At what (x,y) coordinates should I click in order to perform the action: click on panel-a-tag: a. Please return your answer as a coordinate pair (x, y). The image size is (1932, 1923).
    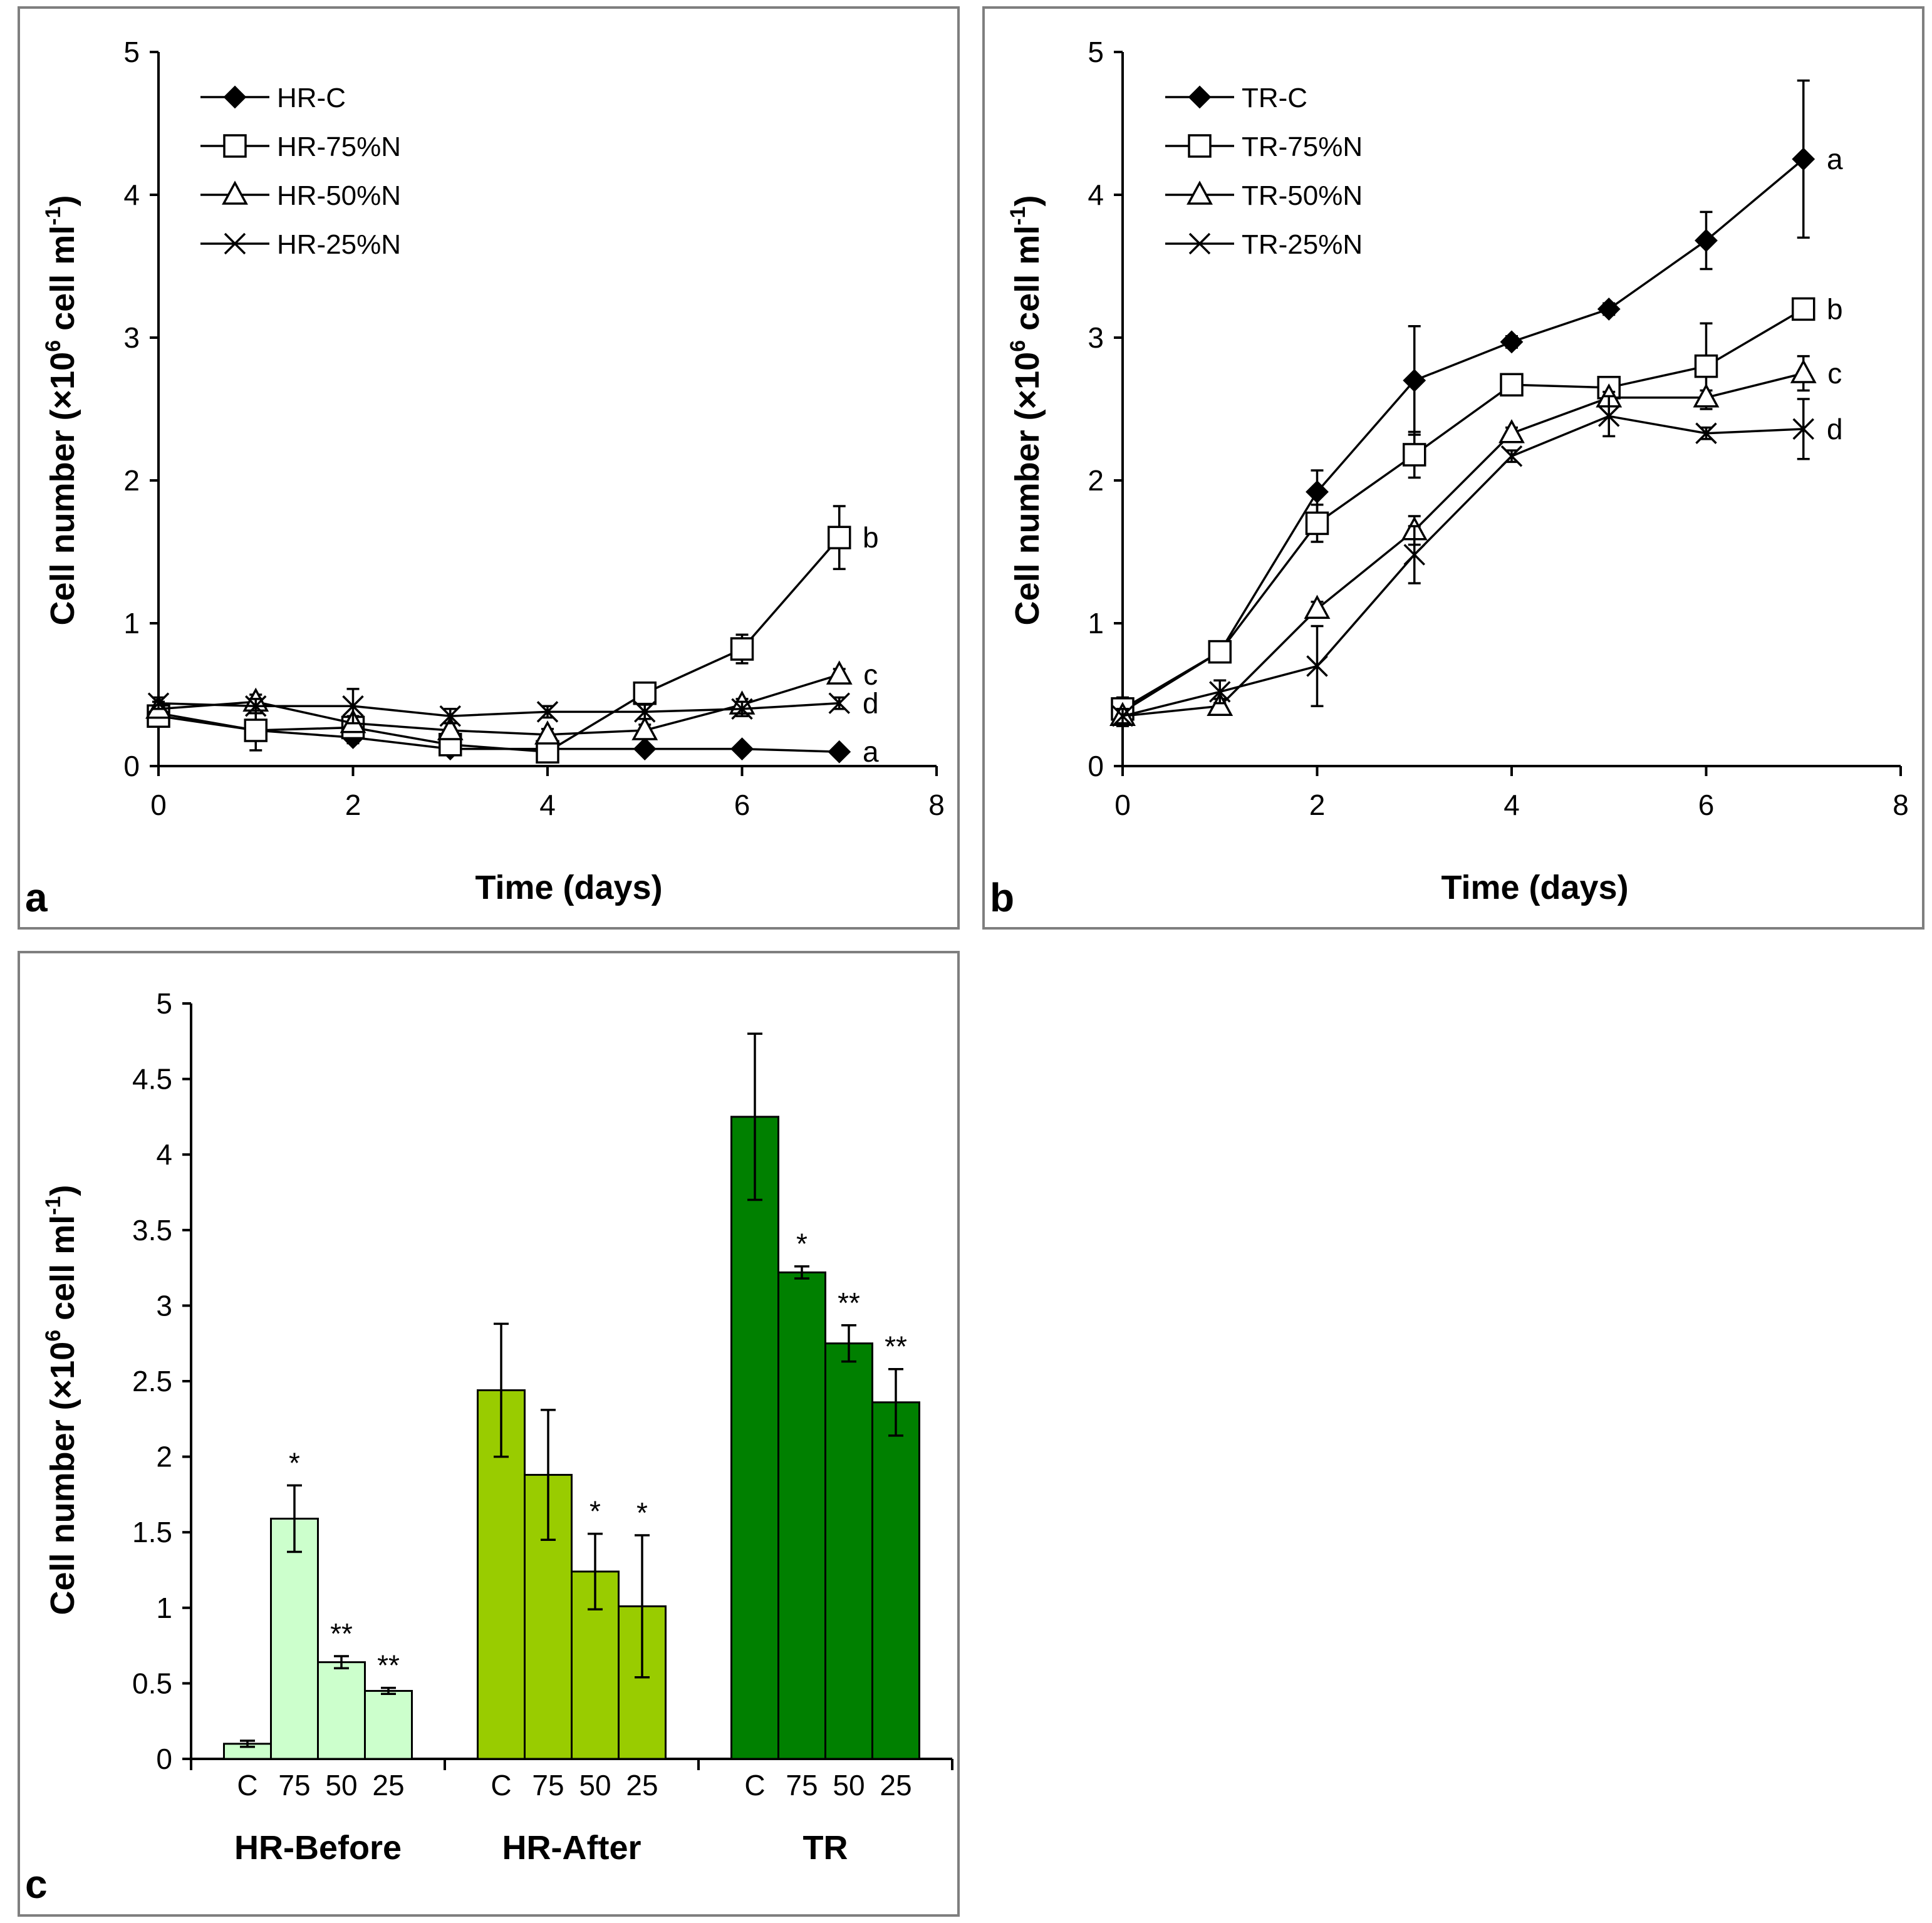
    Looking at the image, I should click on (36, 898).